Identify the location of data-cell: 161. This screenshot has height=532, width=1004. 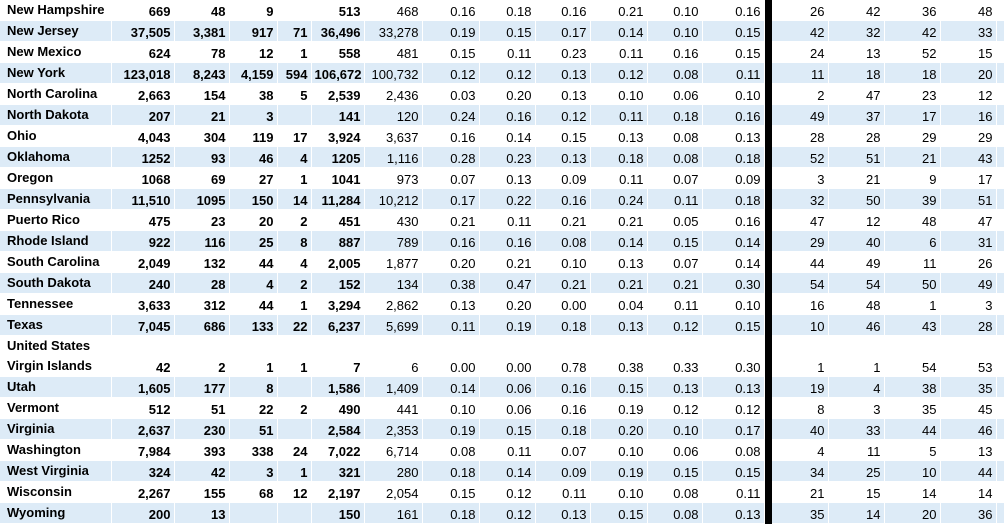
(393, 513).